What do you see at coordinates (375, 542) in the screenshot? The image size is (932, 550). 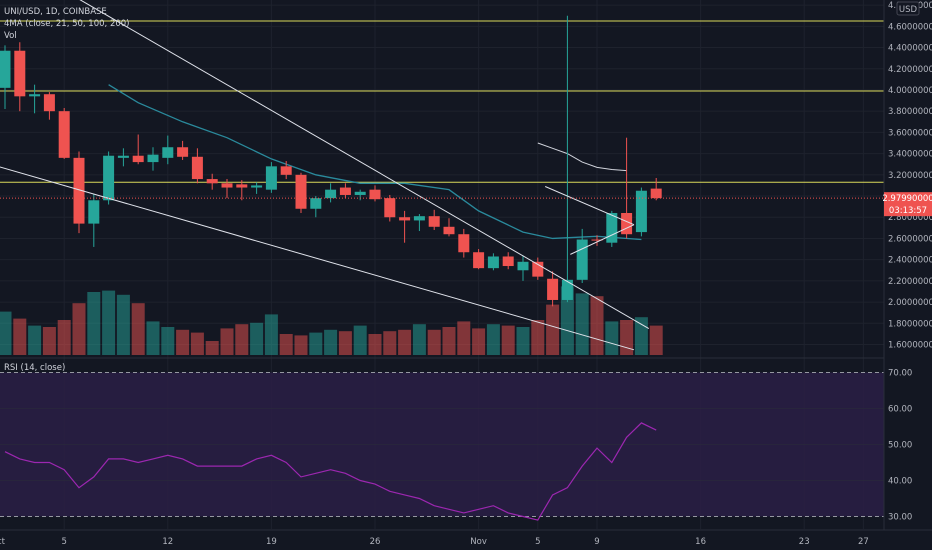 I see `time-tick-label: 26` at bounding box center [375, 542].